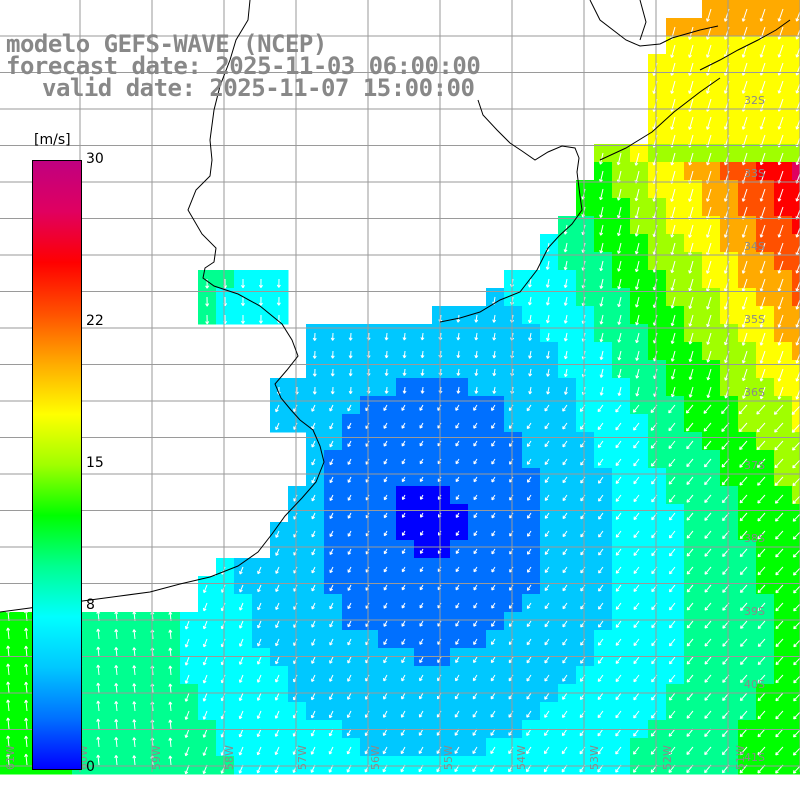 The height and width of the screenshot is (800, 800). I want to click on latitude-label: 33S, so click(754, 173).